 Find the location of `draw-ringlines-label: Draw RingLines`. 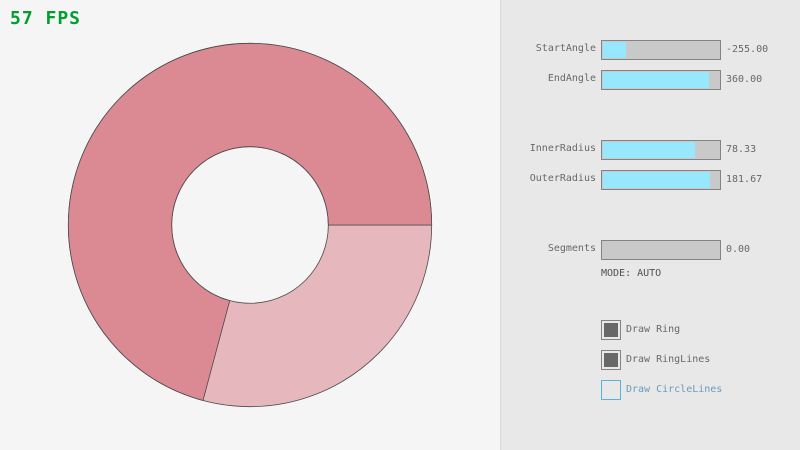

draw-ringlines-label: Draw RingLines is located at coordinates (668, 359).